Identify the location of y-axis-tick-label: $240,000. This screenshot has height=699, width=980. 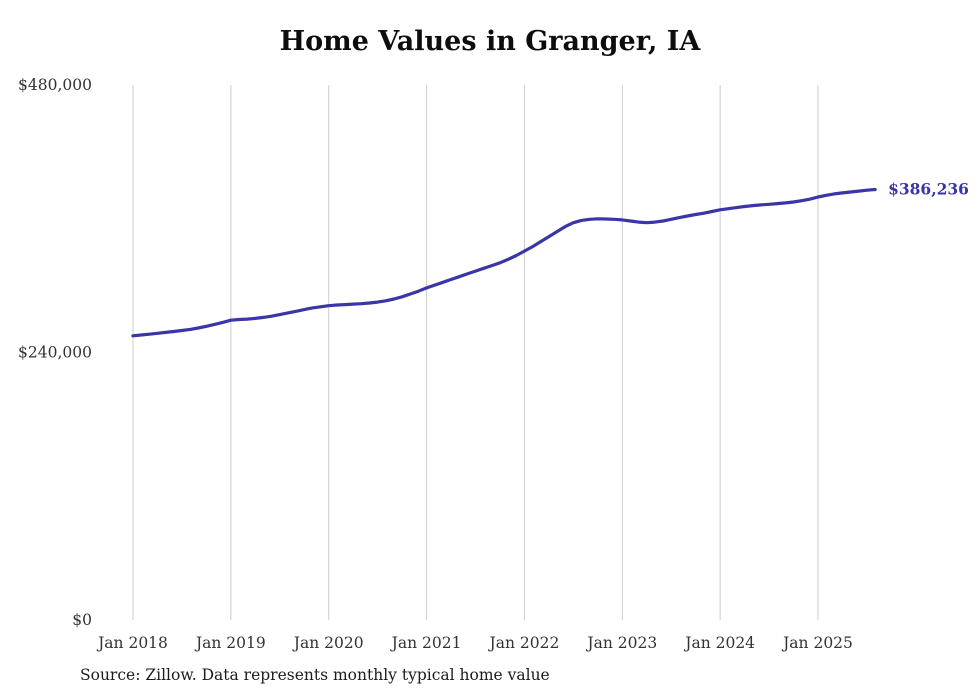
(55, 353).